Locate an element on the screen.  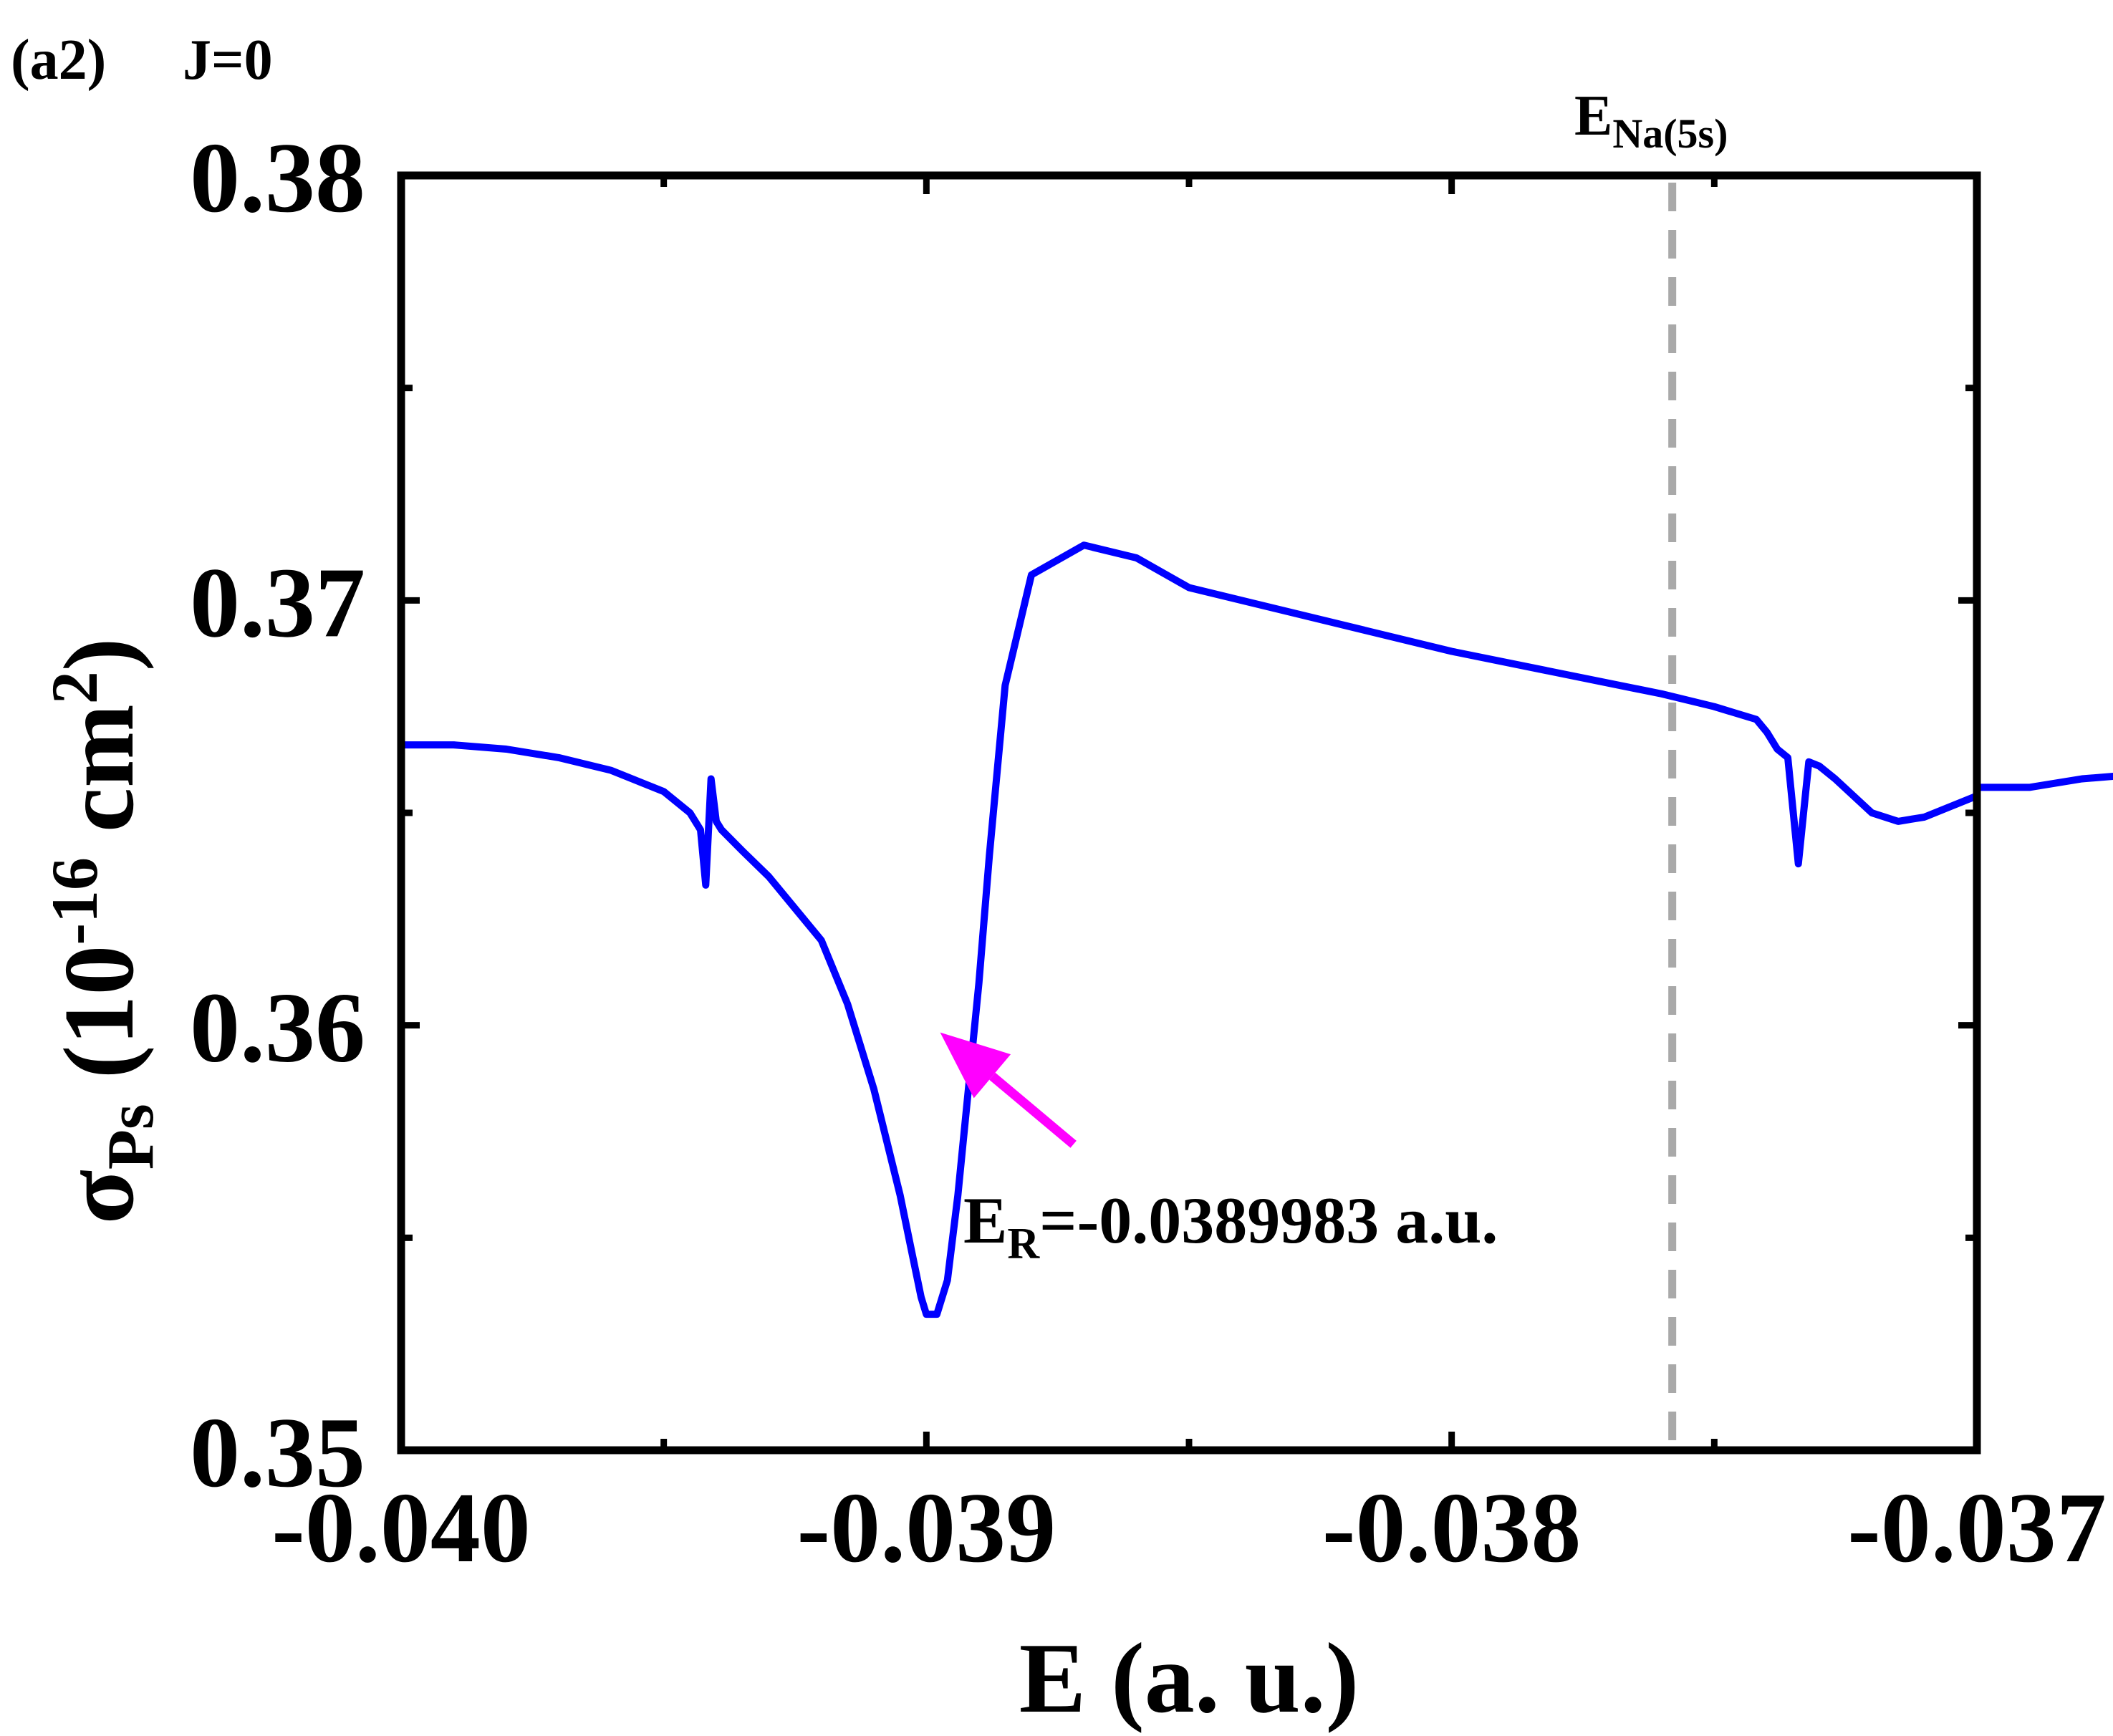
y-tick-label: 0.36 is located at coordinates (277, 1028).